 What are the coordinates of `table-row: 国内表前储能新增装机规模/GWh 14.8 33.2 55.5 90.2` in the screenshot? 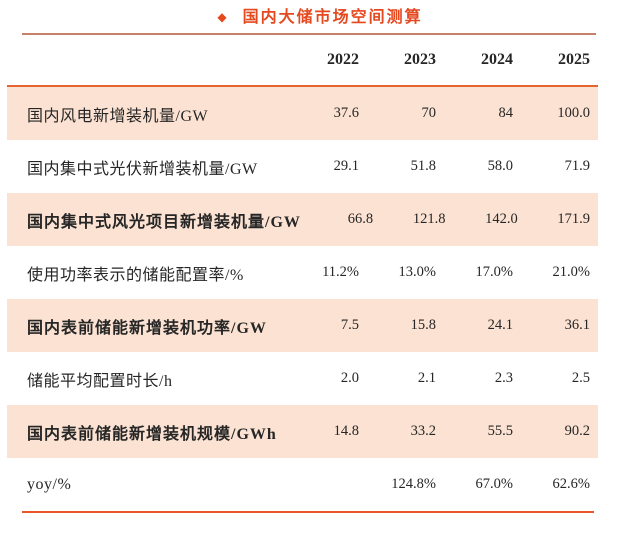 It's located at (302, 431).